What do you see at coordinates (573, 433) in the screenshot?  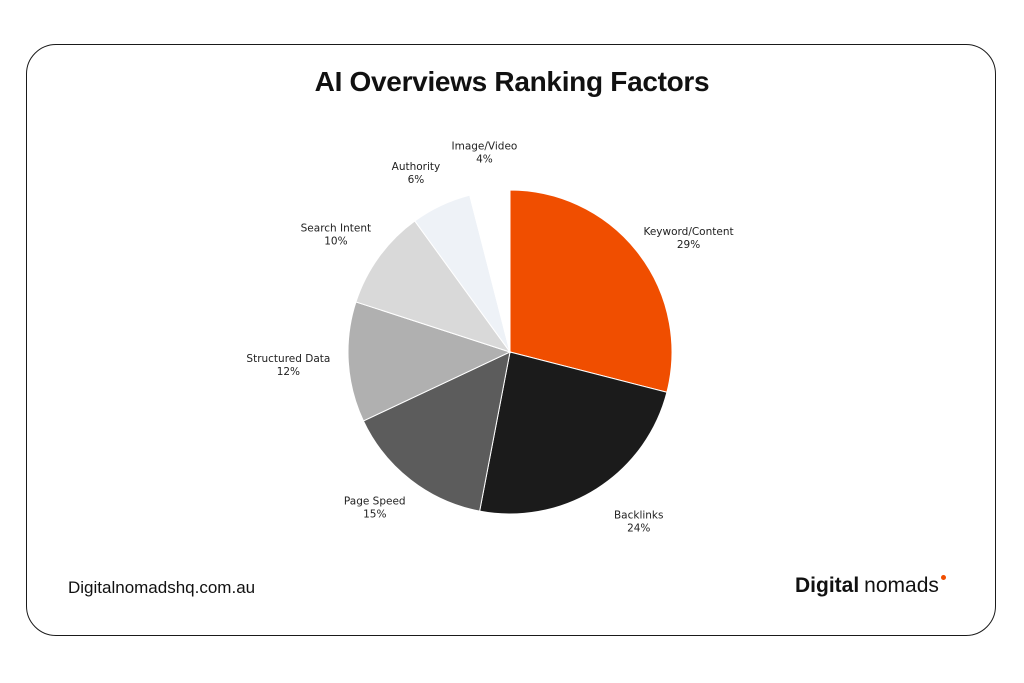 I see `pie-slice-backlinks` at bounding box center [573, 433].